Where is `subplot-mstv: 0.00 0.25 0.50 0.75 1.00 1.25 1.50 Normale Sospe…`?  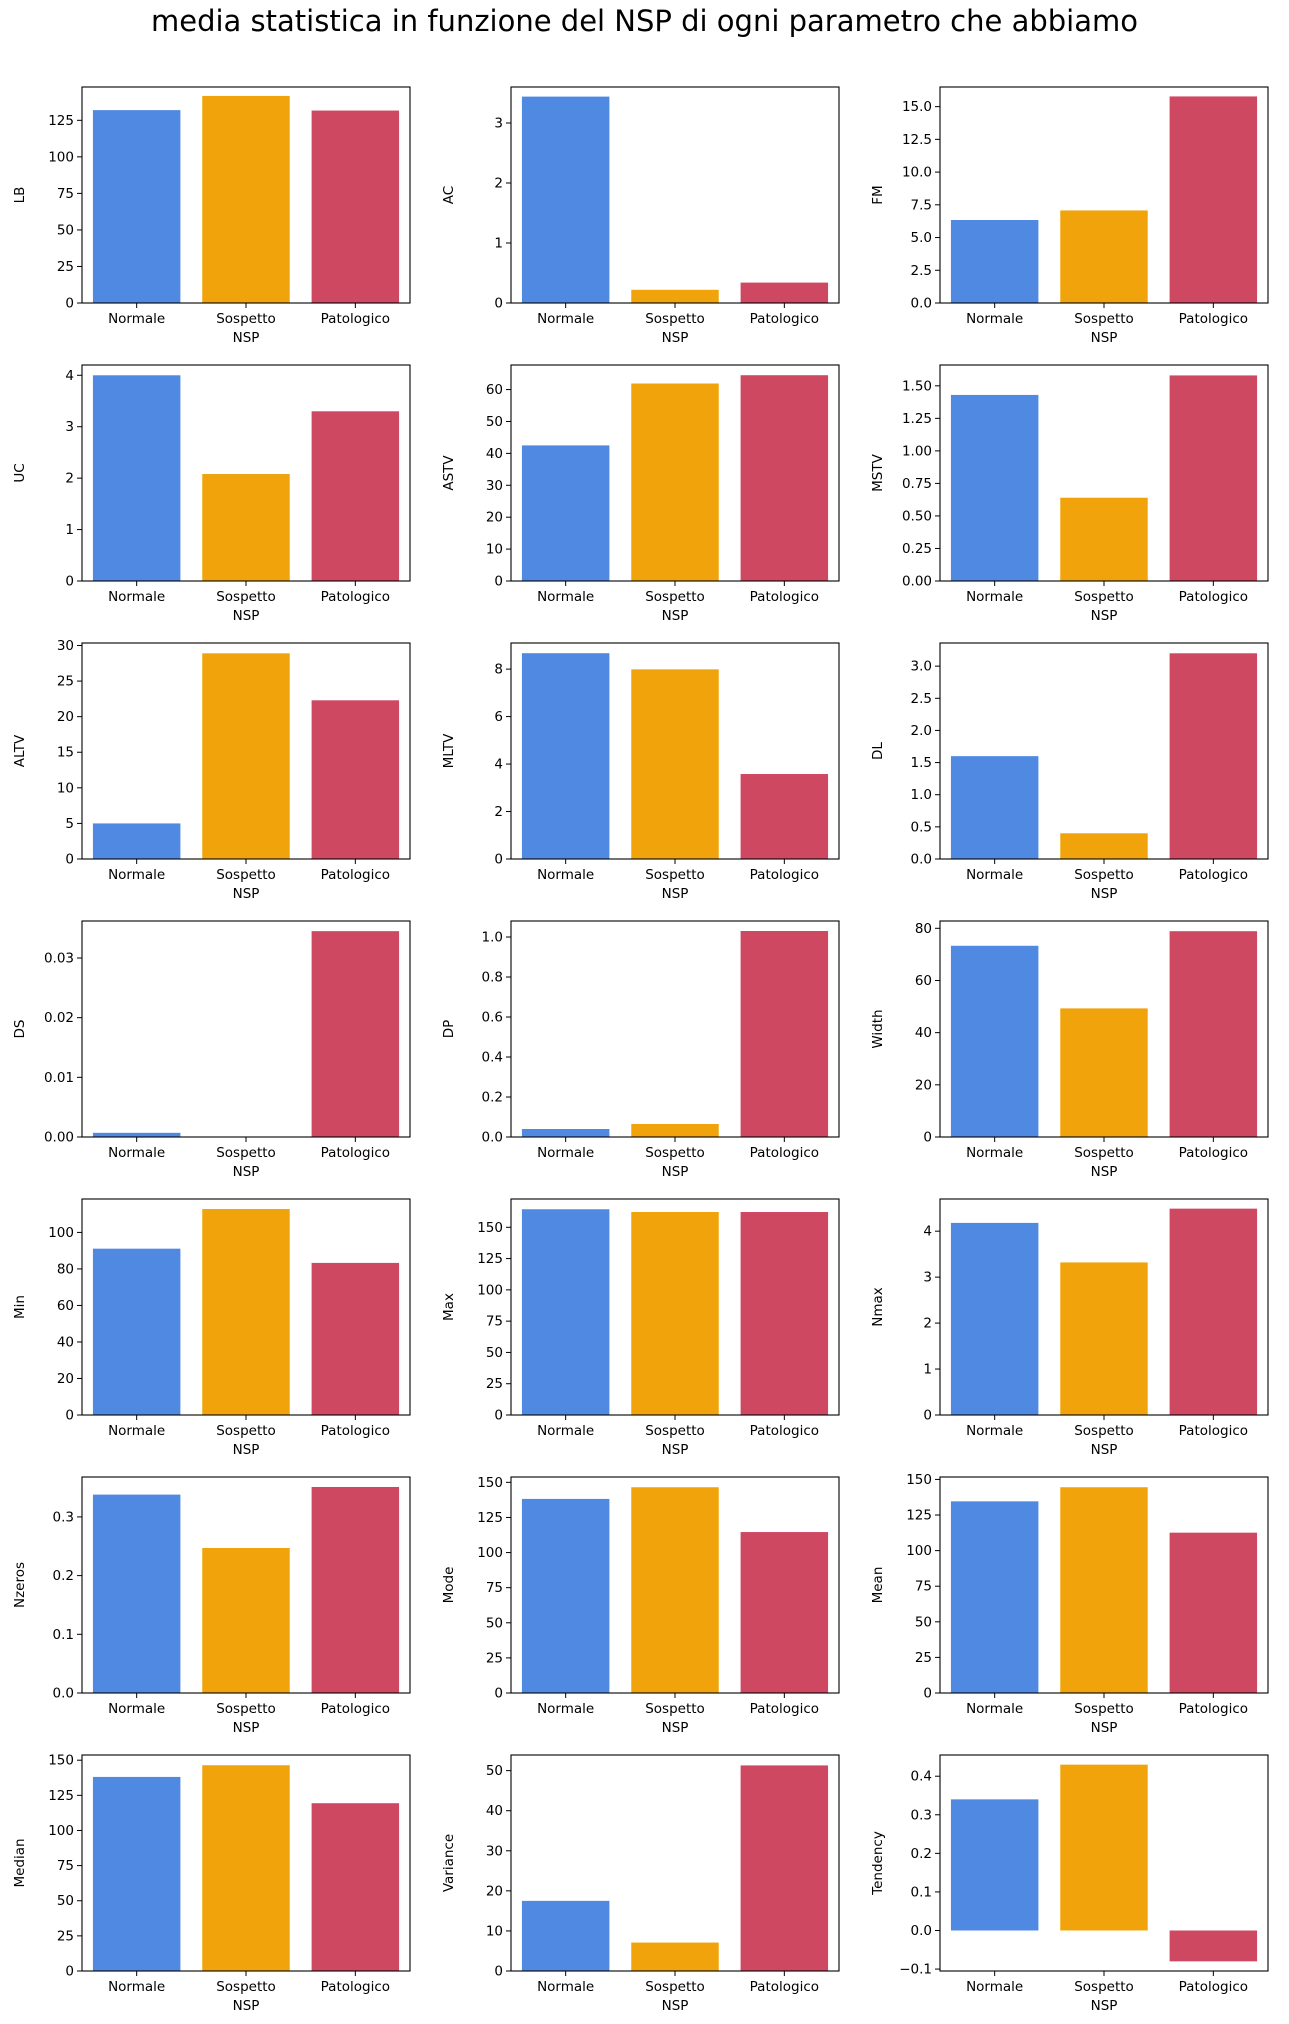 subplot-mstv: 0.00 0.25 0.50 0.75 1.00 1.25 1.50 Normale Sospe… is located at coordinates (1069, 494).